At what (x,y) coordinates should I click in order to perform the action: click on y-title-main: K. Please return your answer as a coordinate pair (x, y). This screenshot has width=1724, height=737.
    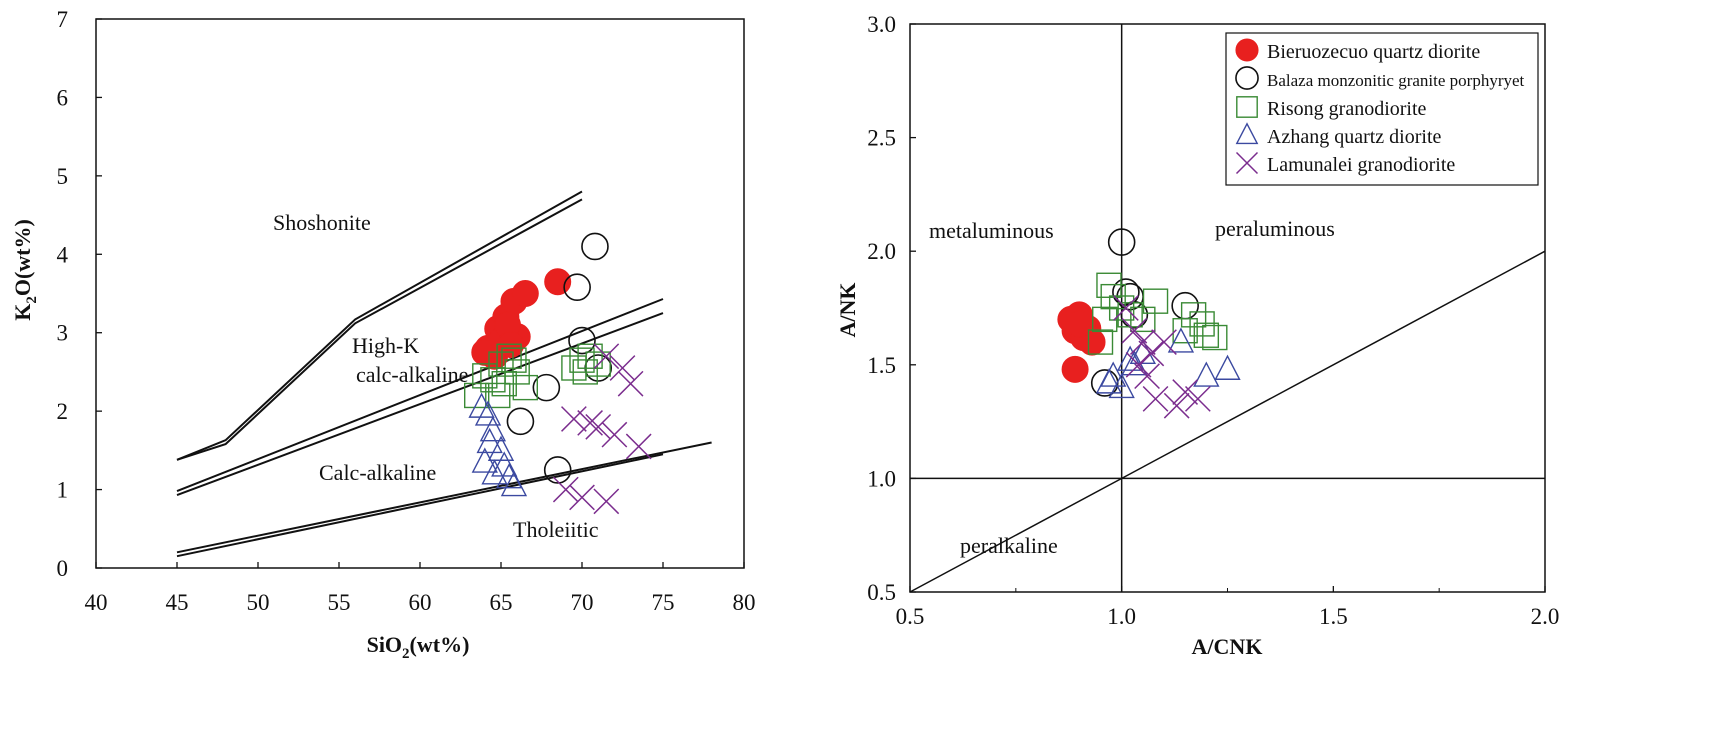
    Looking at the image, I should click on (22, 312).